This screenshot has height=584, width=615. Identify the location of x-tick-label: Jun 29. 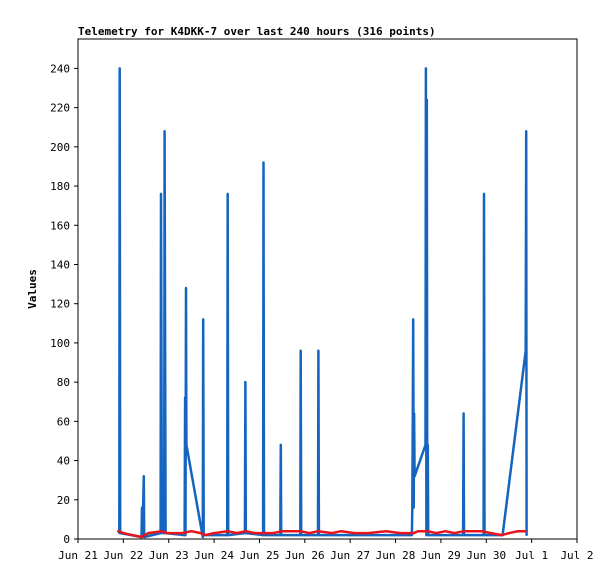
(441, 555).